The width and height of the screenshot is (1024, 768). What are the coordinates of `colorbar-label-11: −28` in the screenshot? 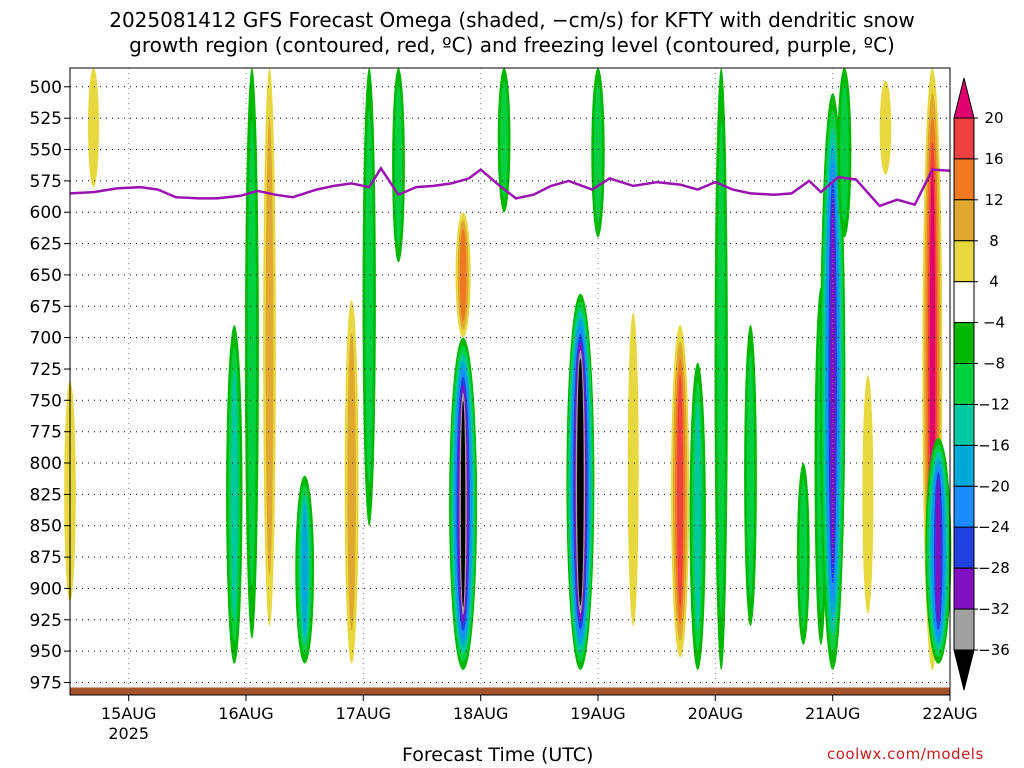 It's located at (994, 568).